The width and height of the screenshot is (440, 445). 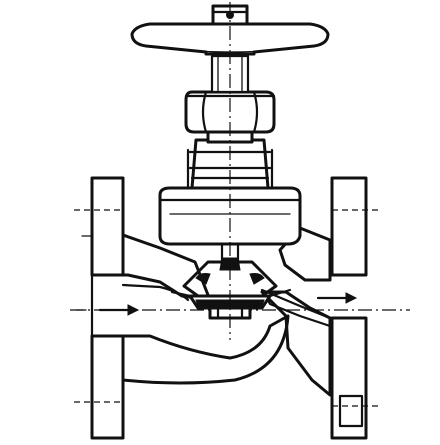 What do you see at coordinates (356, 308) in the screenshot?
I see `outlet-flange` at bounding box center [356, 308].